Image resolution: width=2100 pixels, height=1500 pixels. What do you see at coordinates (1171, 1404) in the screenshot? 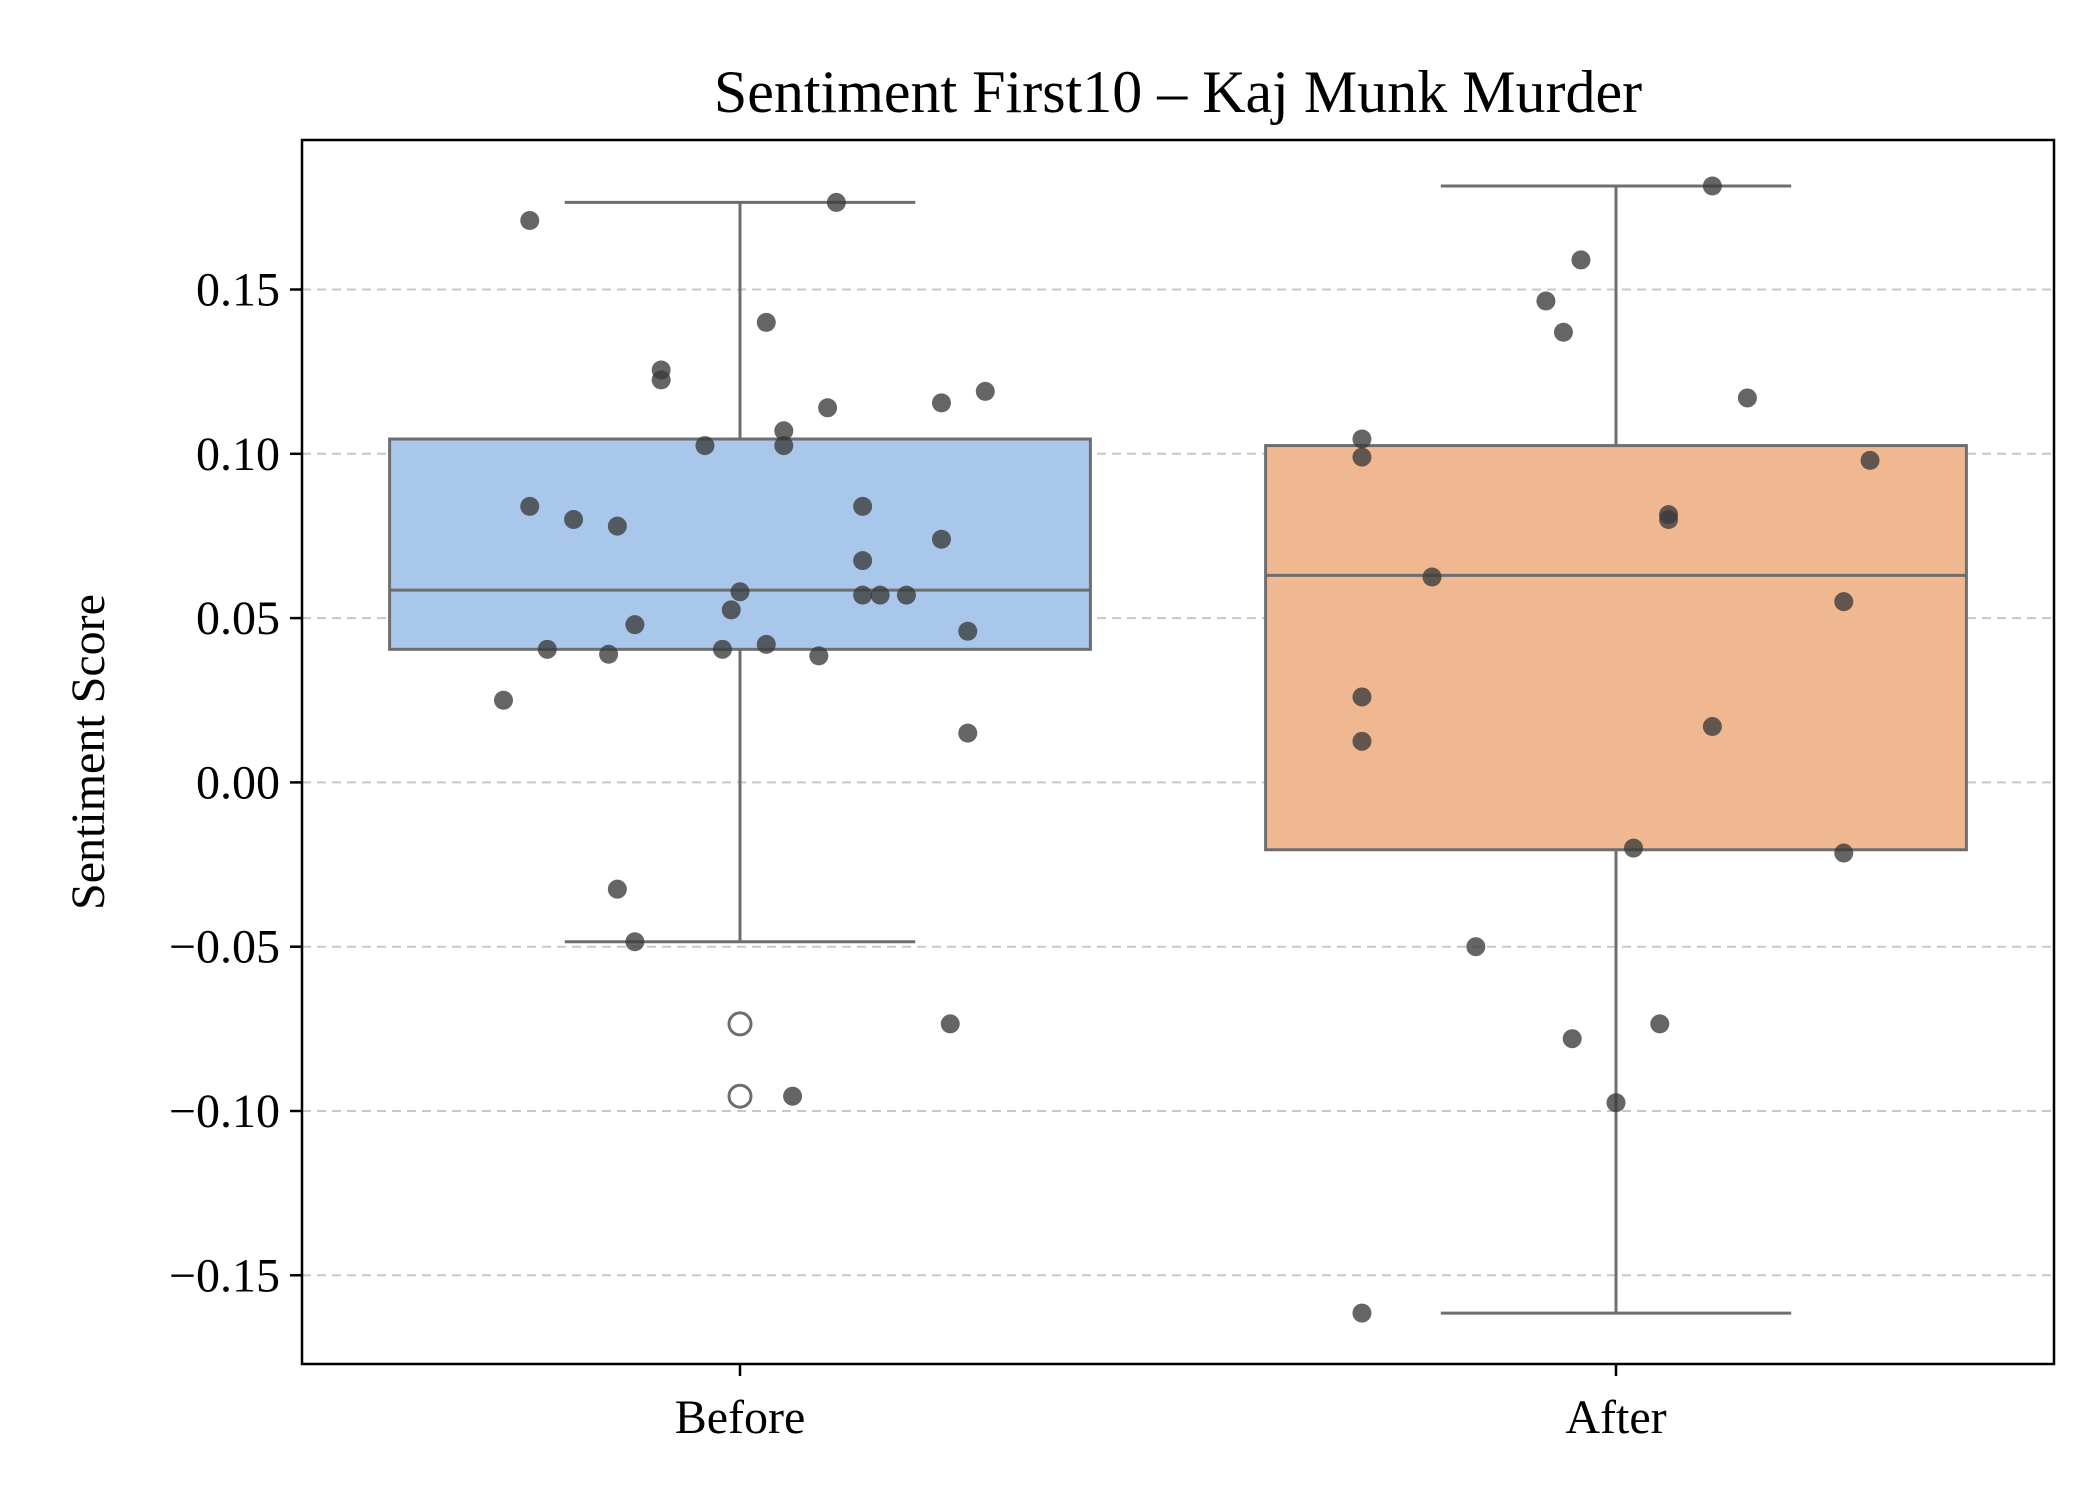
I see `x-axis-ticks: Before After` at bounding box center [1171, 1404].